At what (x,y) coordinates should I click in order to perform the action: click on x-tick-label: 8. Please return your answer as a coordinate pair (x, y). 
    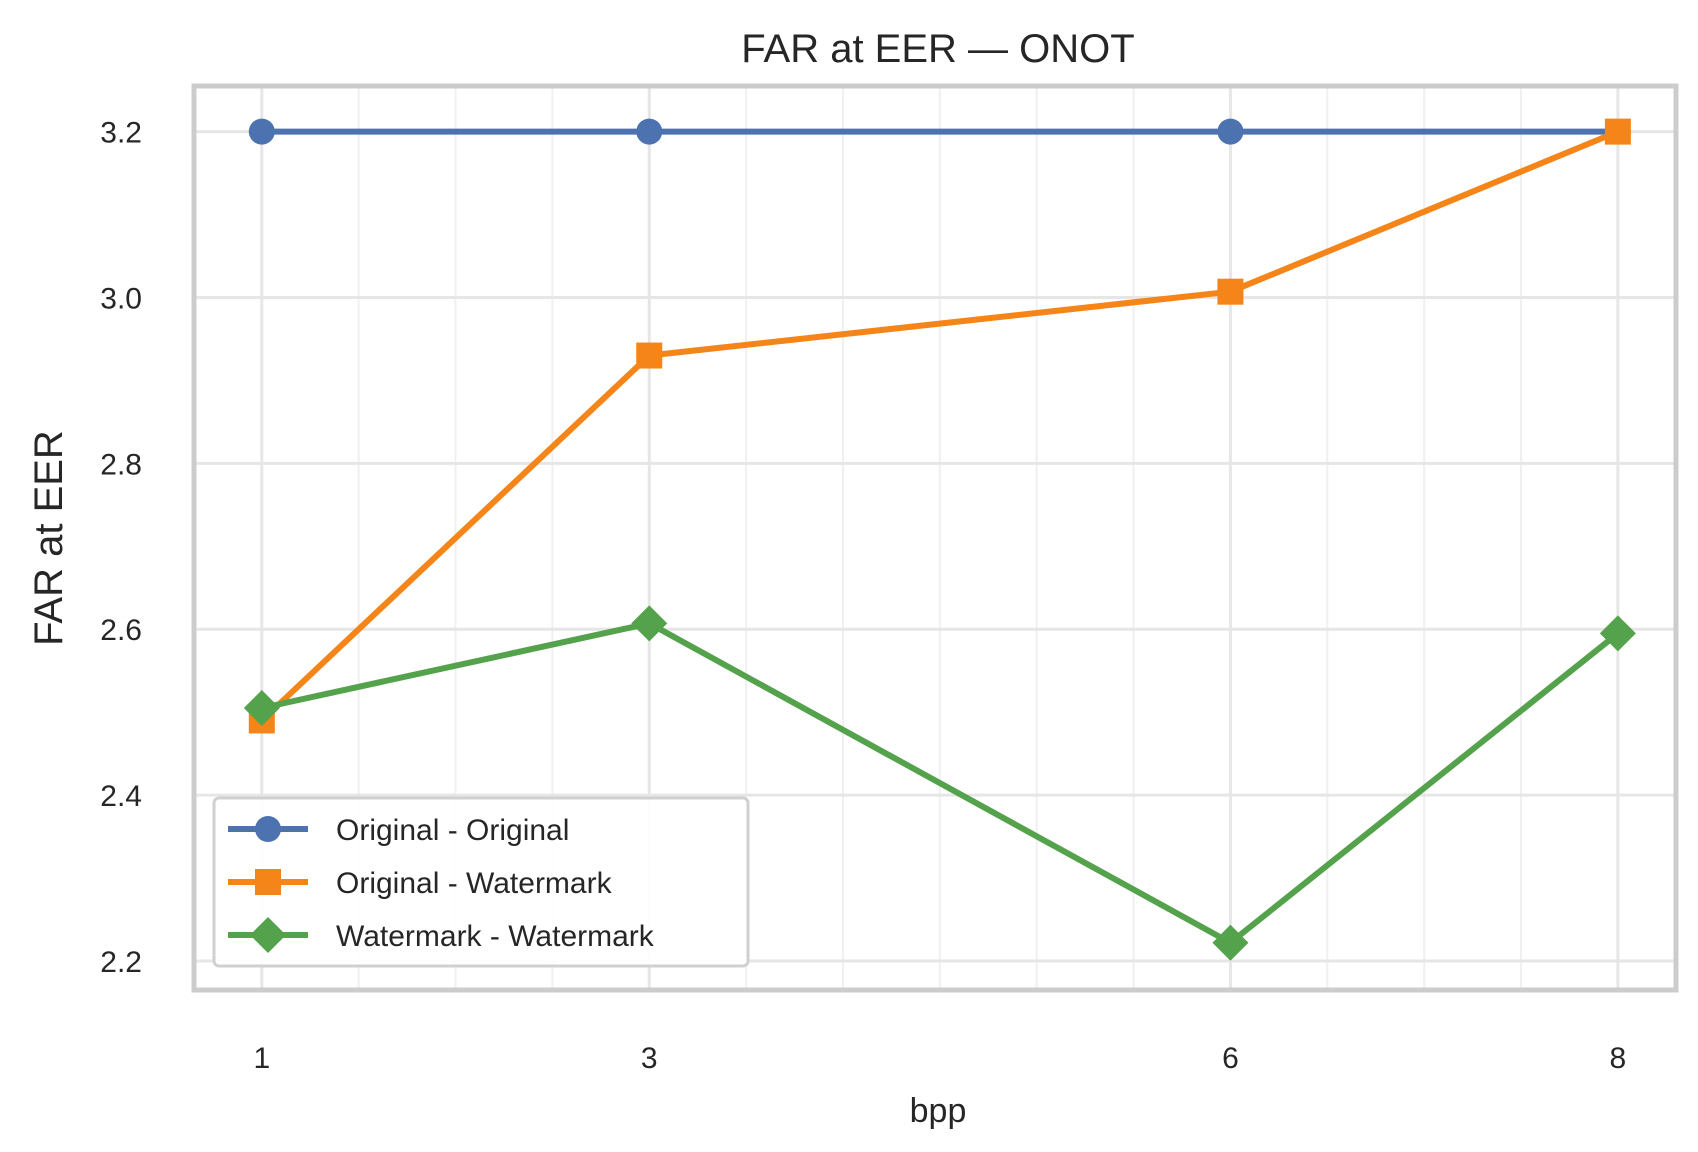
    Looking at the image, I should click on (1618, 1058).